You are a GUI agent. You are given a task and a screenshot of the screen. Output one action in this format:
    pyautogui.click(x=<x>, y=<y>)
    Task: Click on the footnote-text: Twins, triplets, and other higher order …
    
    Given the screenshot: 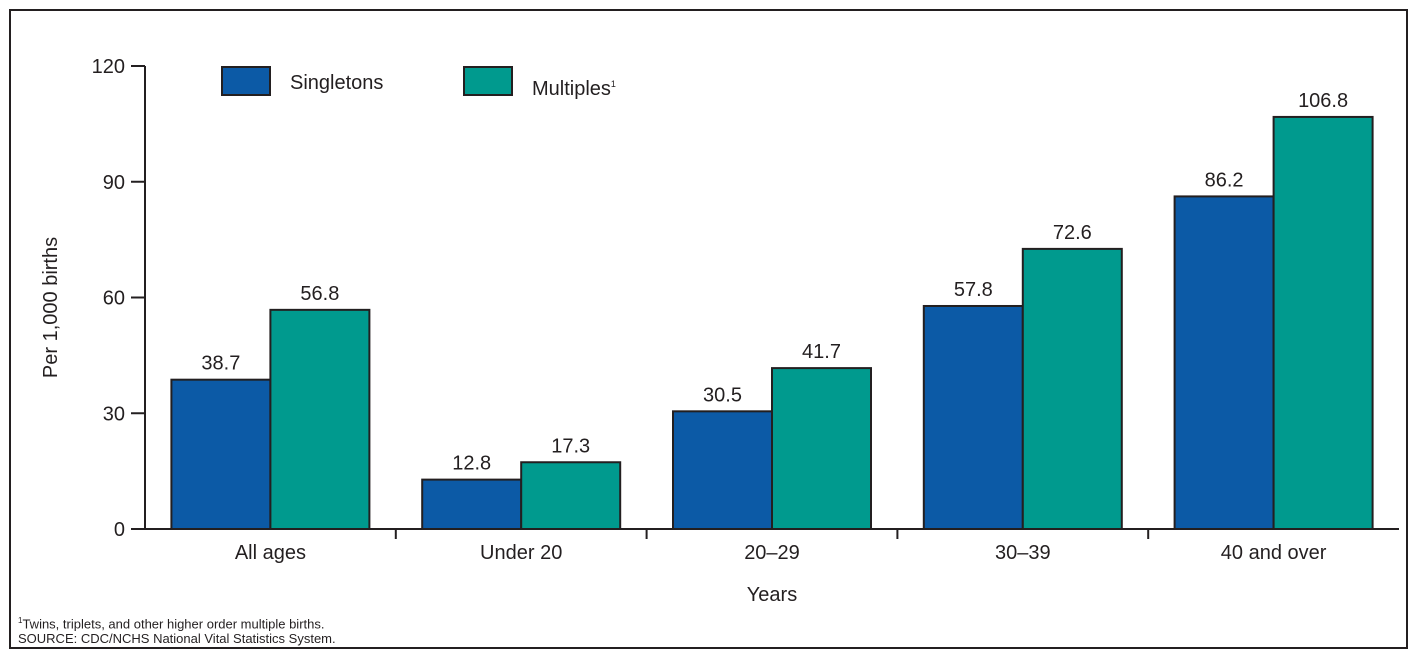 What is the action you would take?
    pyautogui.click(x=173, y=624)
    